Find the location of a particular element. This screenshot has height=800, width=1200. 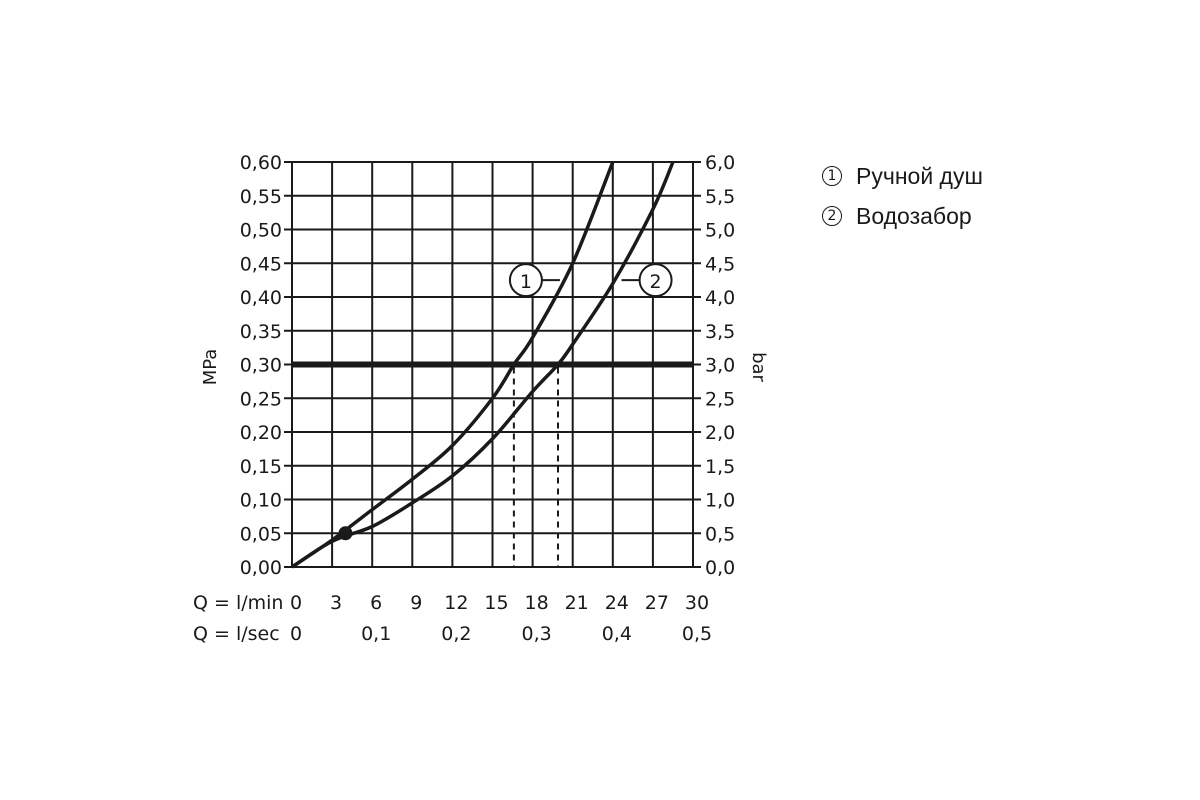

y-tick-label-right: 3,0 is located at coordinates (720, 366).